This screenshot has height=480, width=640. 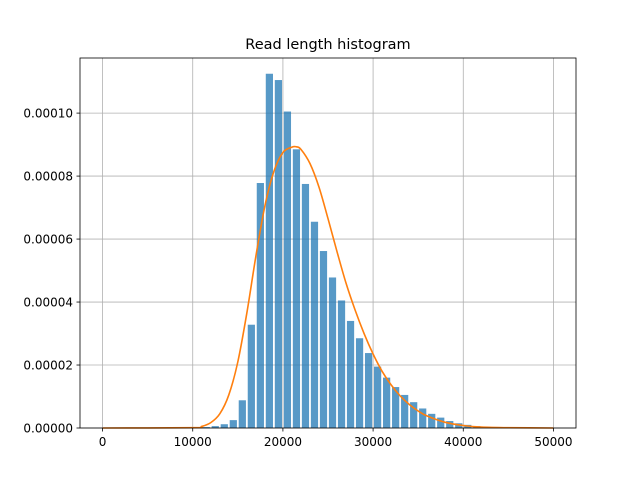 I want to click on y-tick-label: 0.00008, so click(x=48, y=176).